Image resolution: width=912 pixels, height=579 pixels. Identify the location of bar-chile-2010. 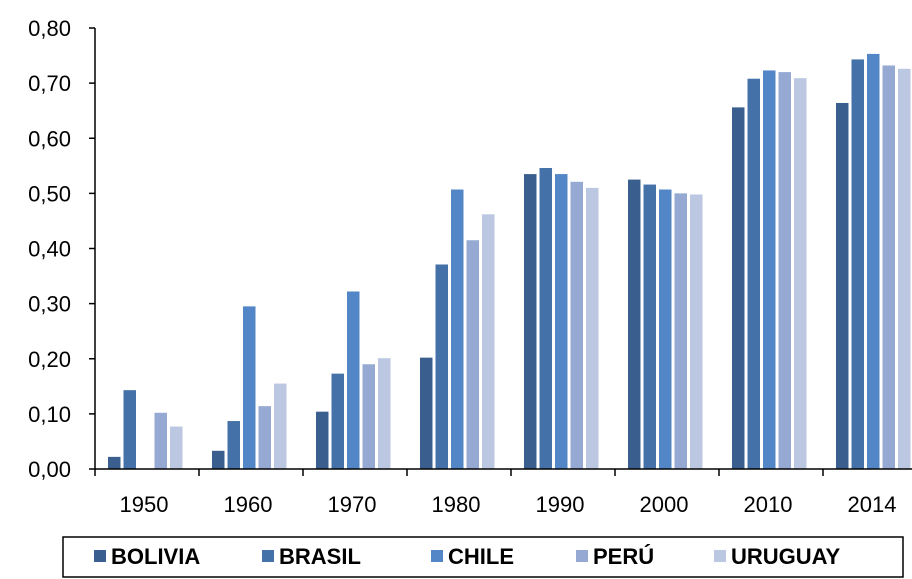
(769, 269).